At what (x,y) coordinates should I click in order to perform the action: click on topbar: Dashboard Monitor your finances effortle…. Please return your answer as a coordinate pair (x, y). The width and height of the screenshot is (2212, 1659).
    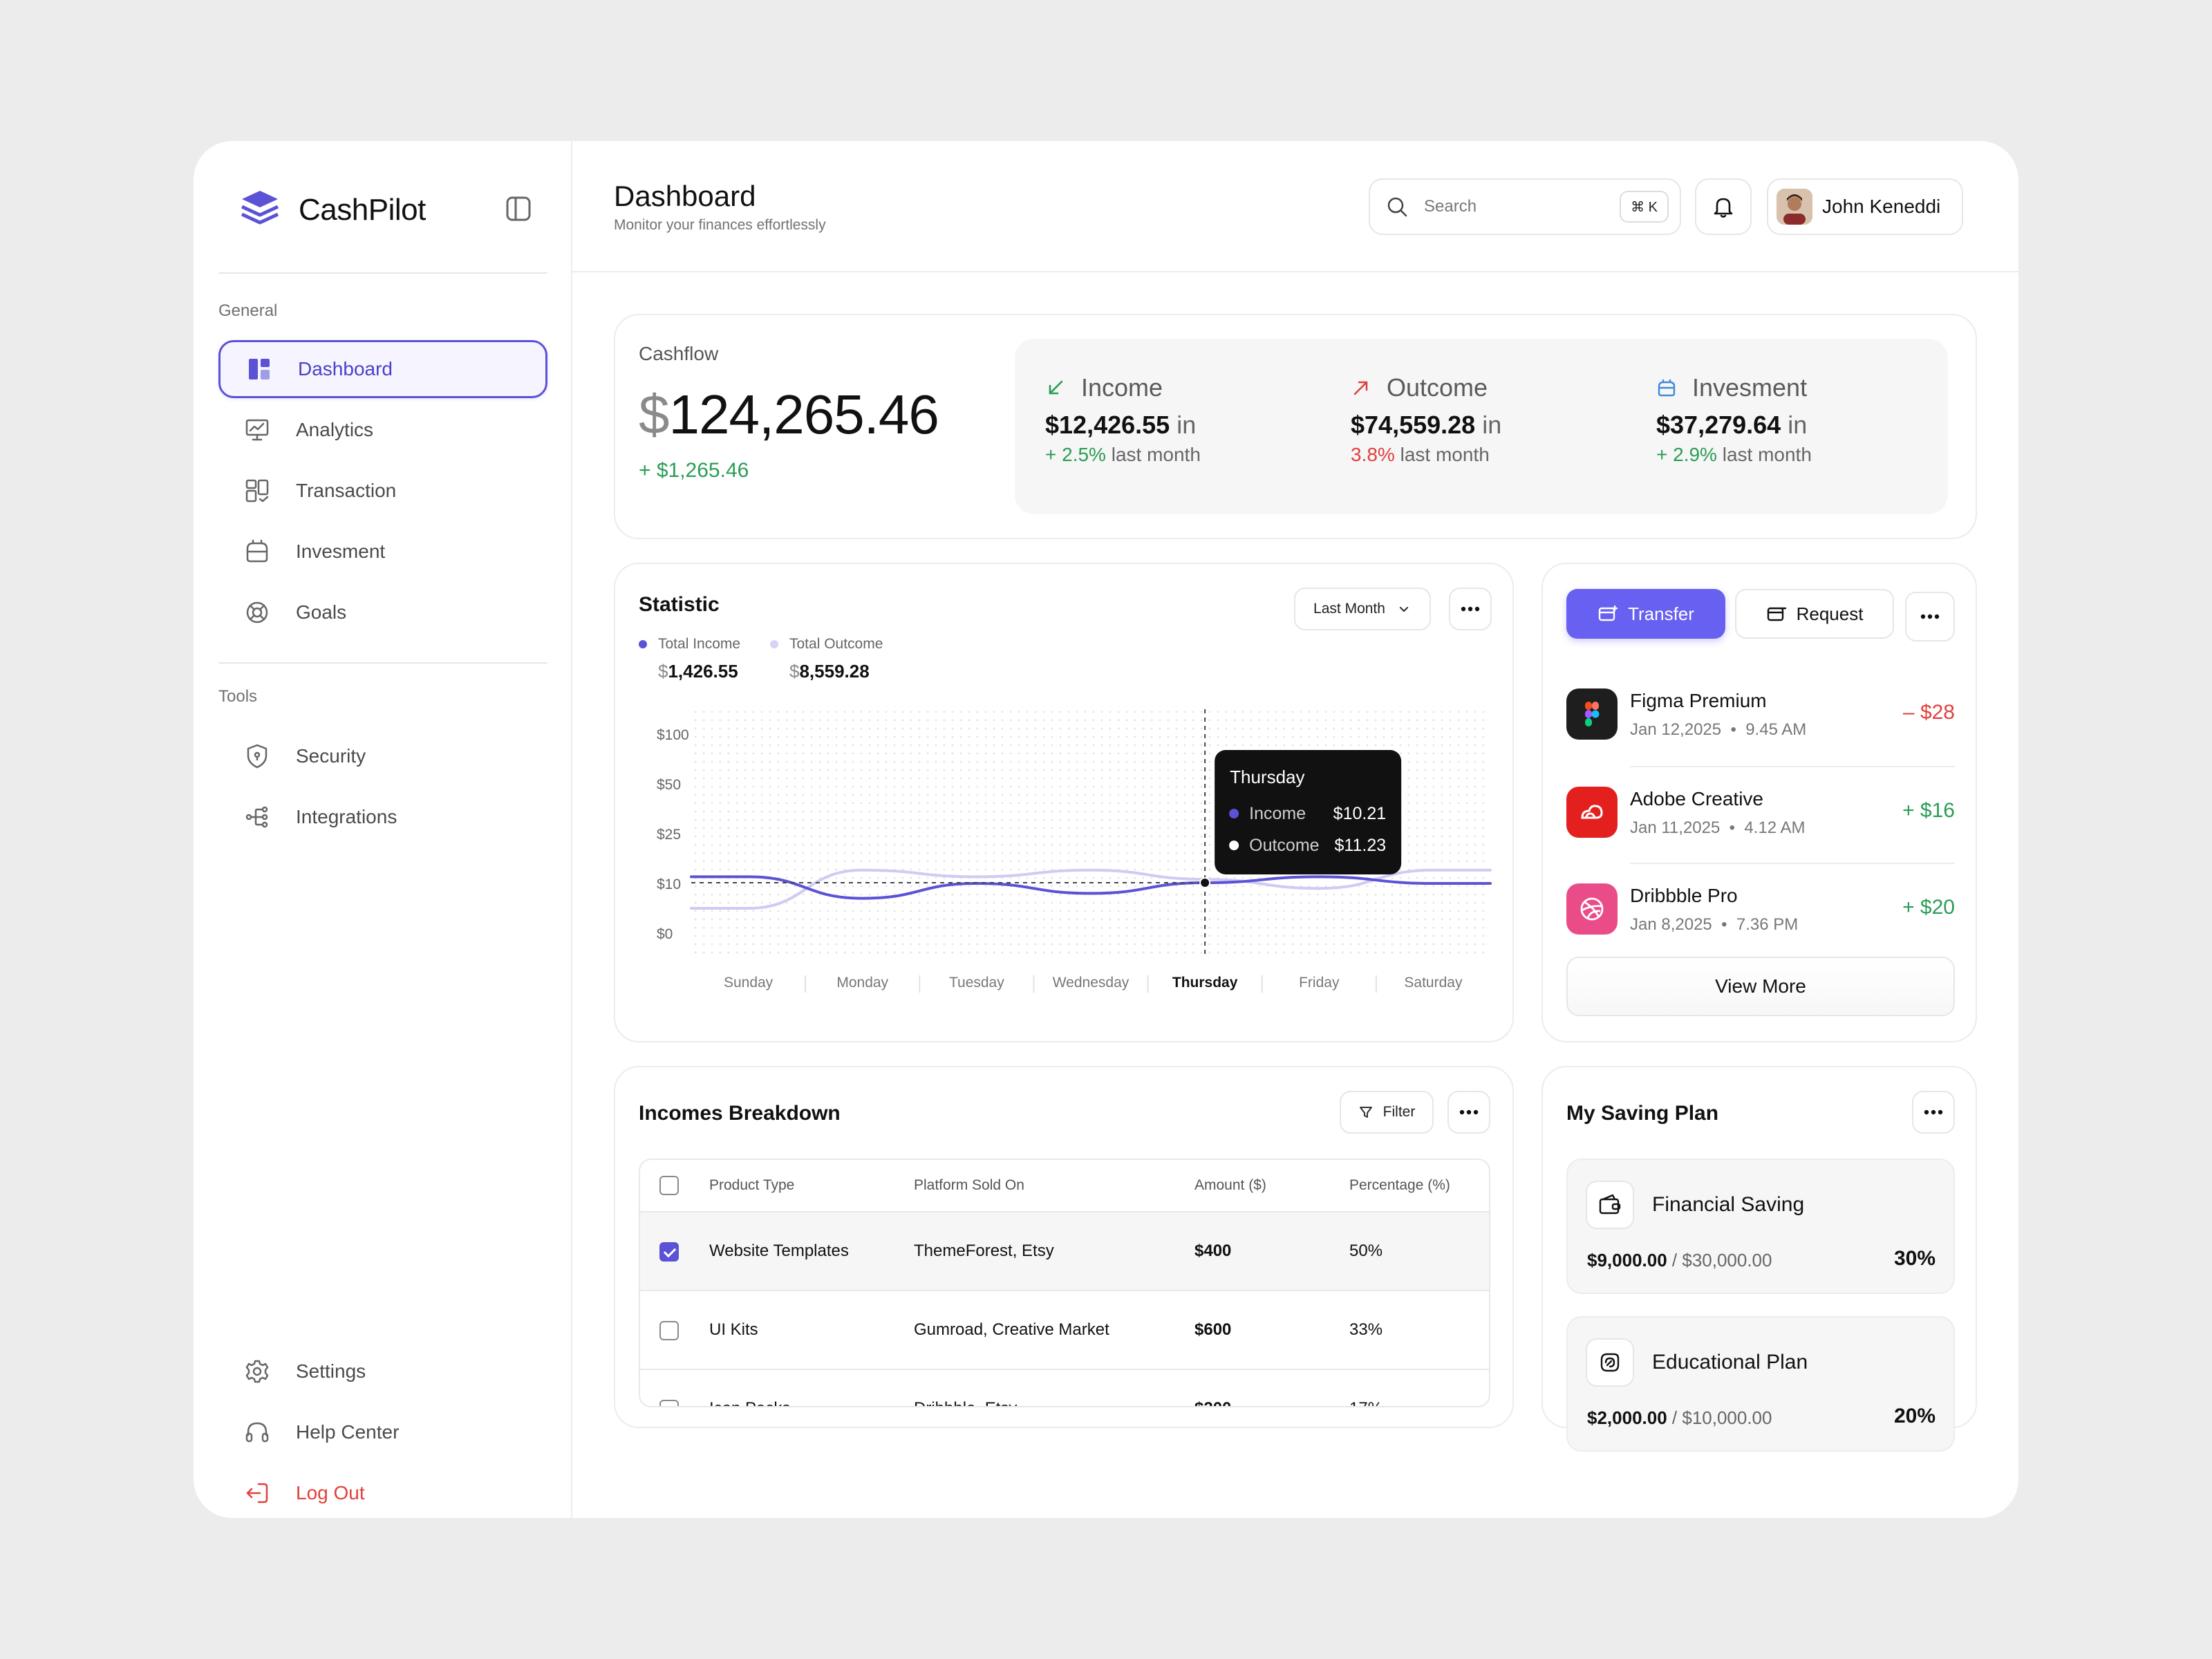
    Looking at the image, I should click on (1295, 206).